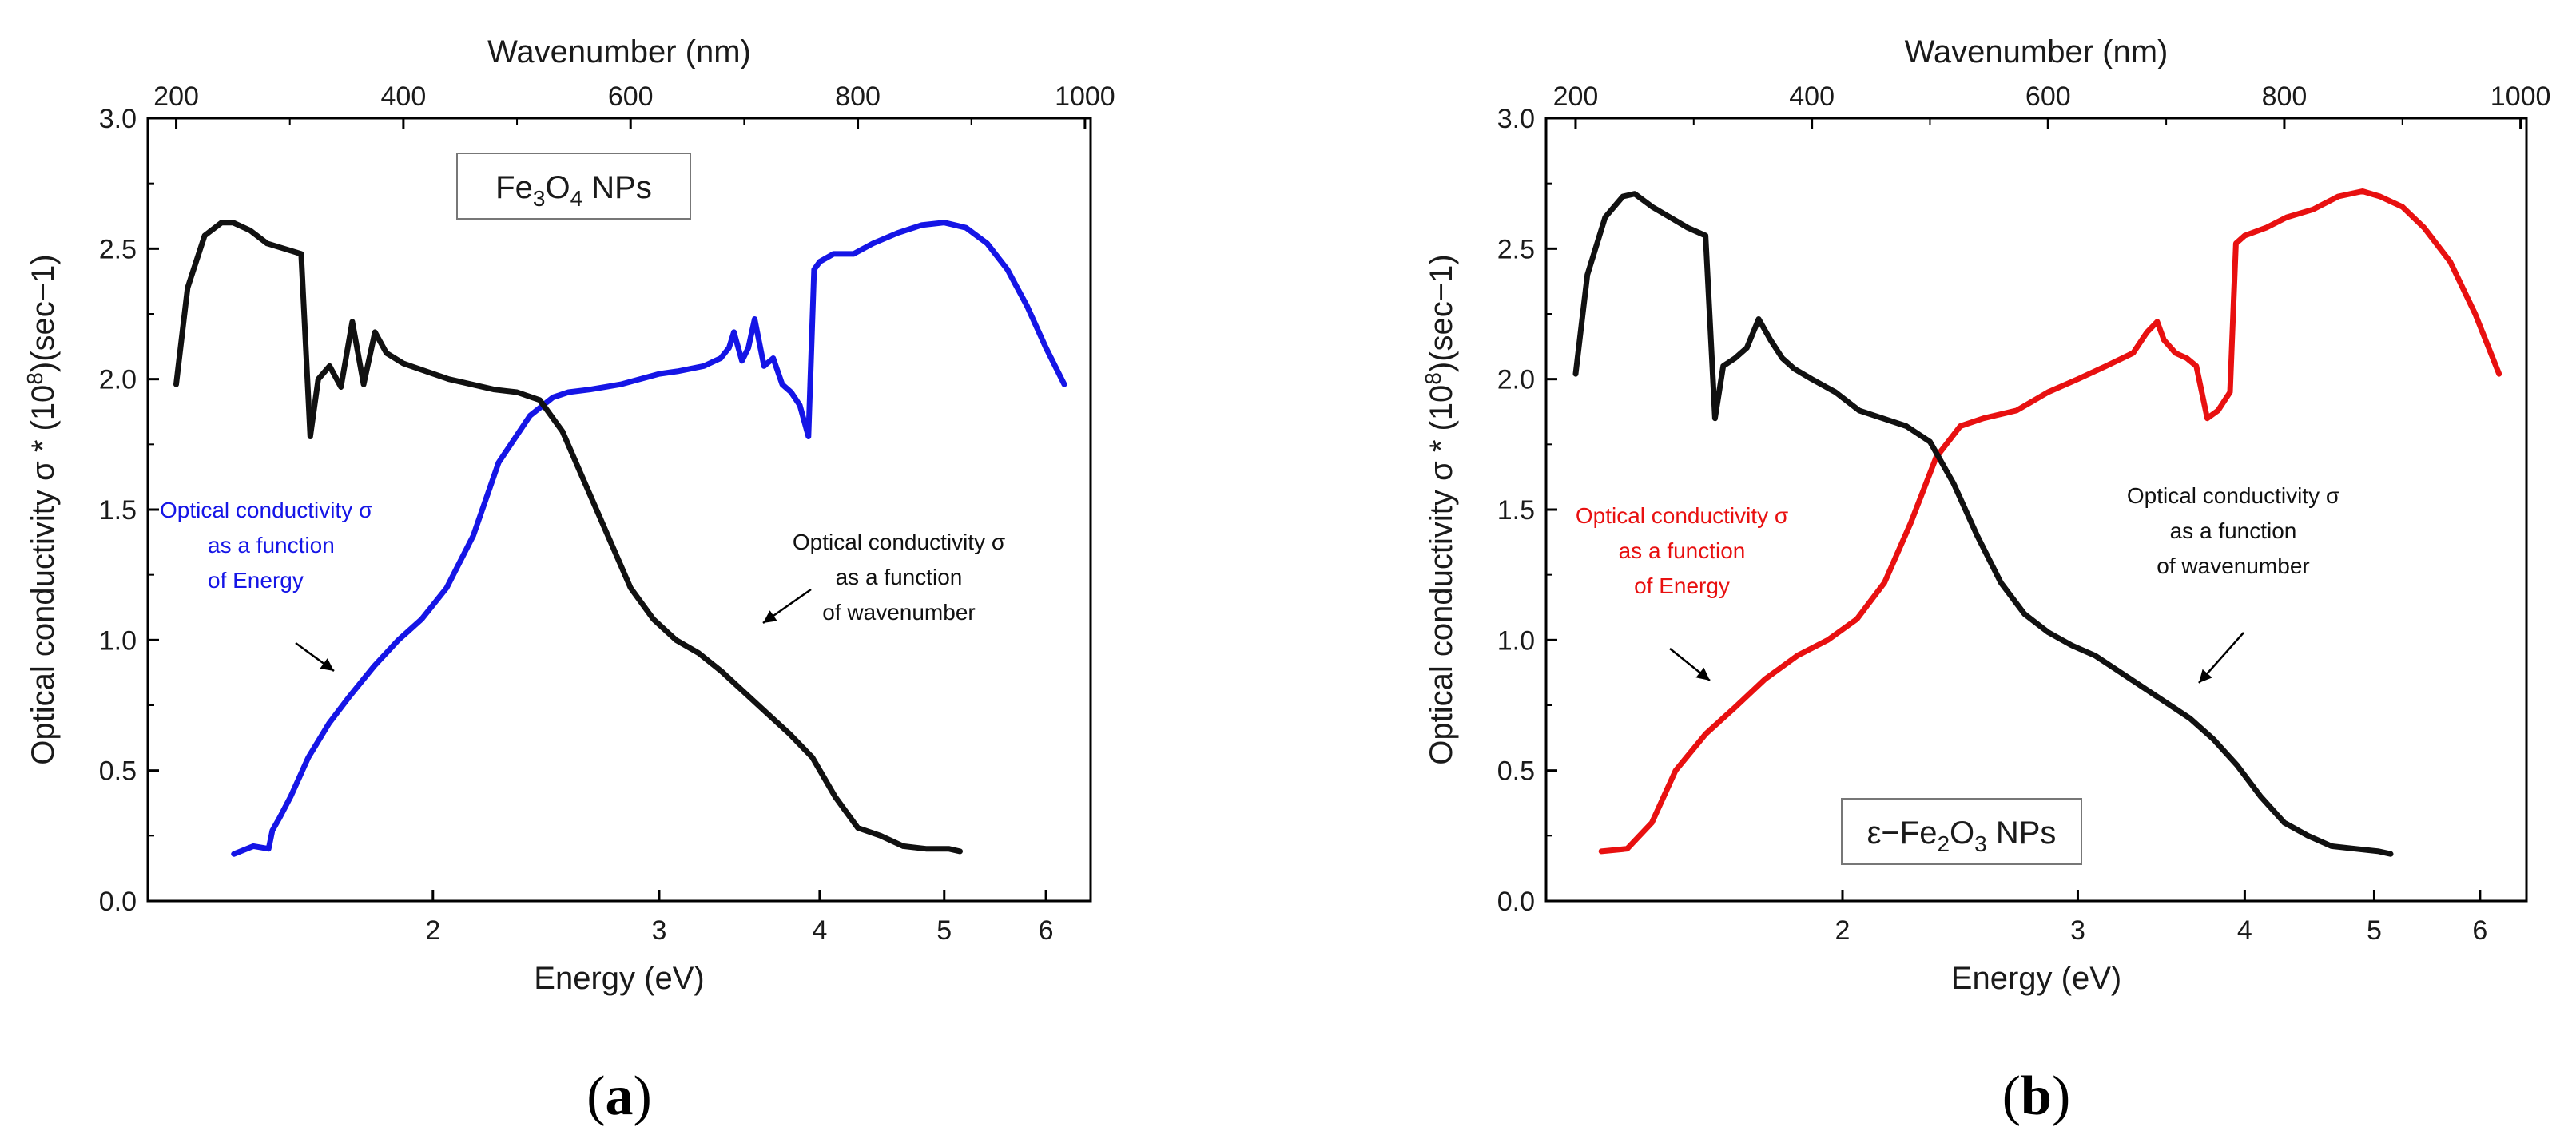  I want to click on panel-label: (b), so click(2036, 1096).